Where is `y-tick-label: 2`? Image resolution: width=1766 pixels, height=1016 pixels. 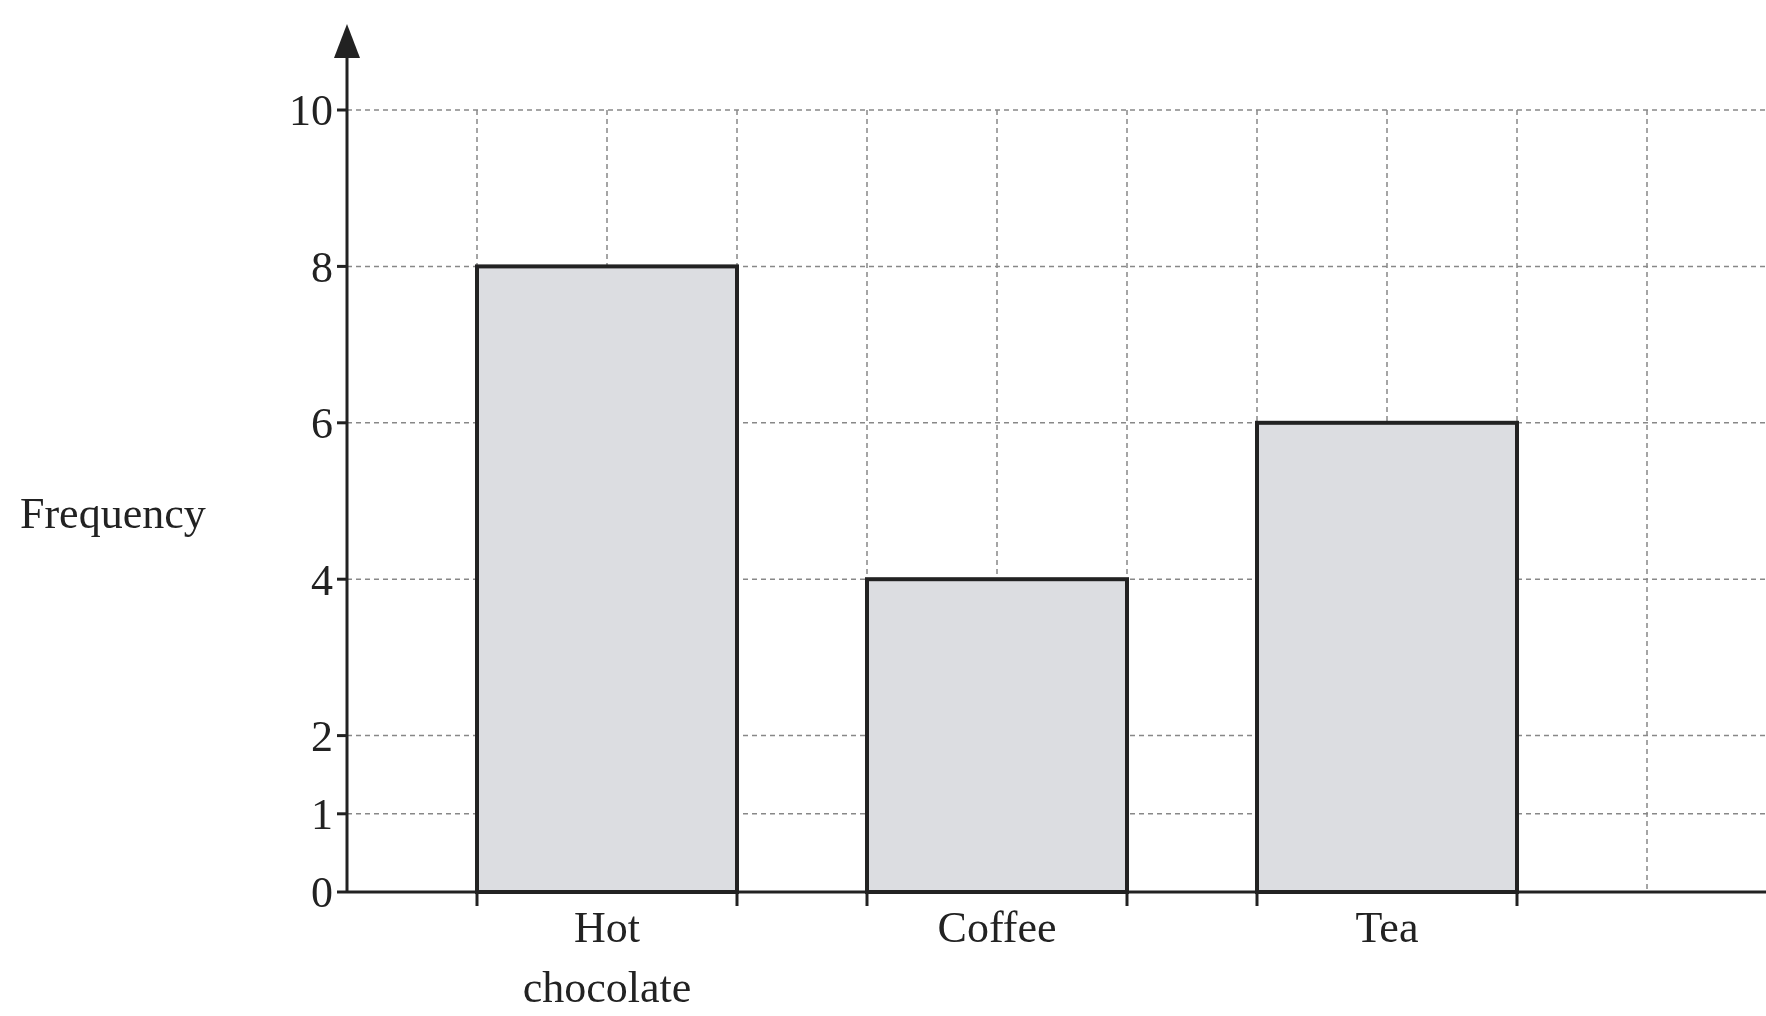 y-tick-label: 2 is located at coordinates (322, 736).